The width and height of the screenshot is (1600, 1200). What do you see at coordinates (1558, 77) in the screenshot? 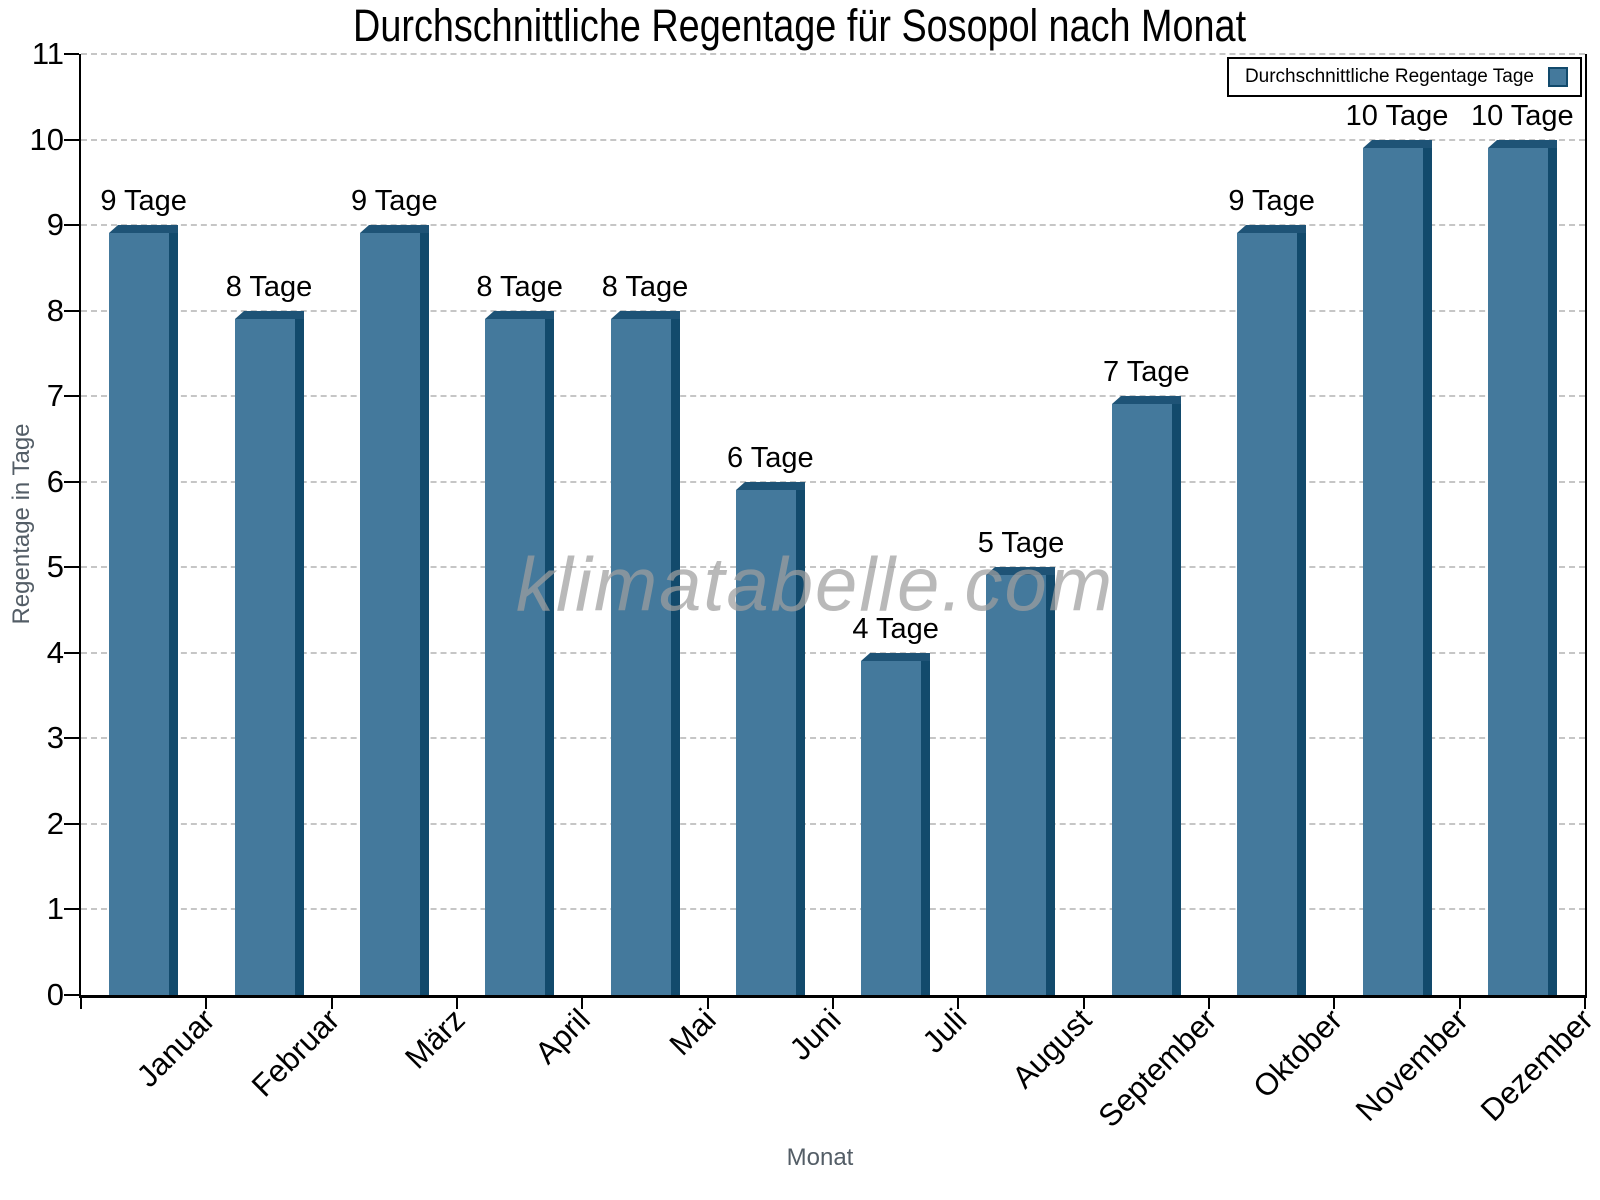
I see `legend-swatch-icon` at bounding box center [1558, 77].